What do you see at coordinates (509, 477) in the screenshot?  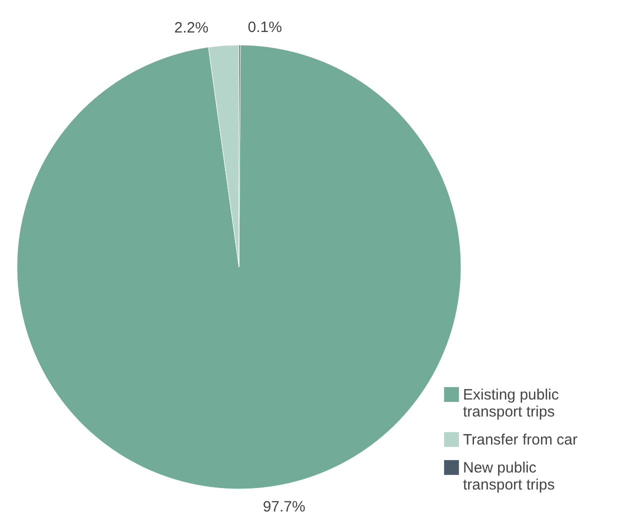 I see `legend-label: New public transport trips` at bounding box center [509, 477].